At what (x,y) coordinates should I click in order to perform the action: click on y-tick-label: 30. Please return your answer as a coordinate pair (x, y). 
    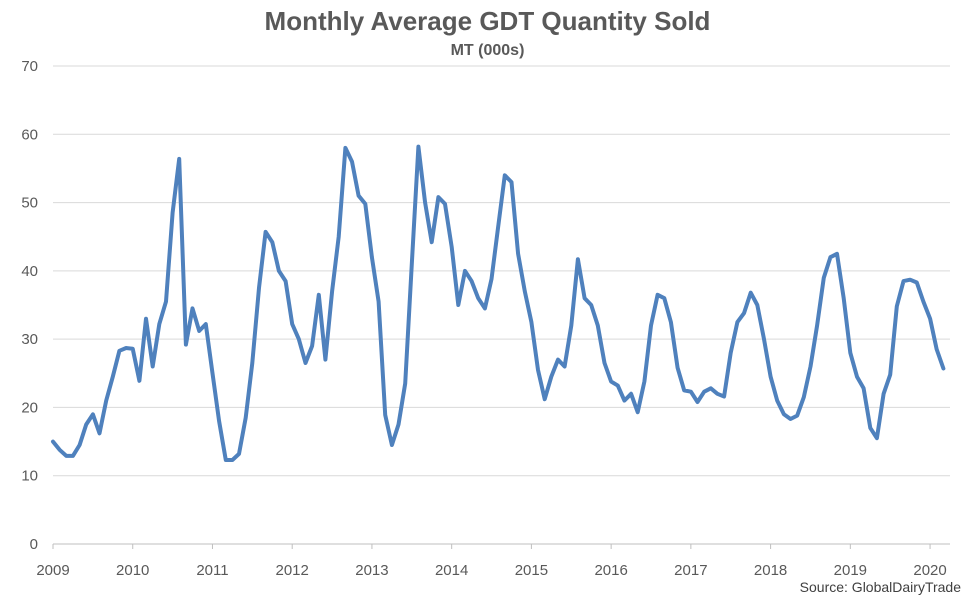
    Looking at the image, I should click on (29, 339).